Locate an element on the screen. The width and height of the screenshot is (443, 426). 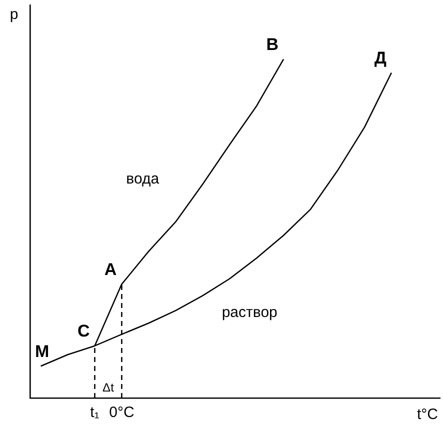
series-label: раствор is located at coordinates (250, 312).